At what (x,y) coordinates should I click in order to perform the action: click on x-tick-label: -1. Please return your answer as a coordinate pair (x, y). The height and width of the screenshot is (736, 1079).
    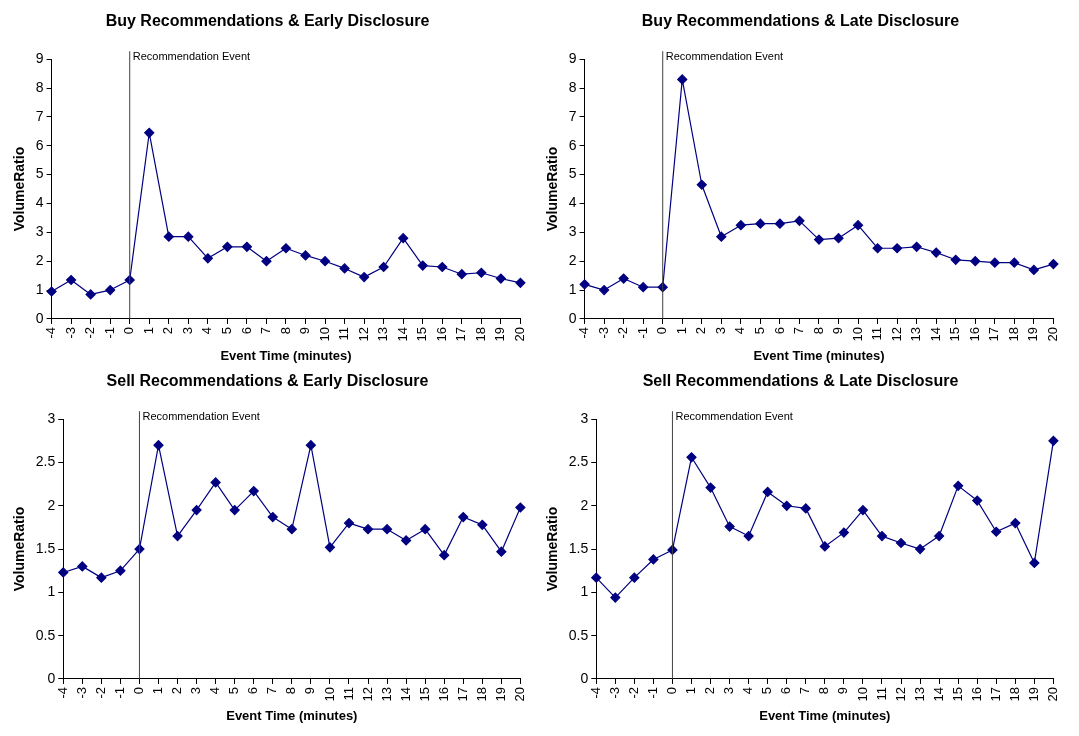
    Looking at the image, I should click on (652, 692).